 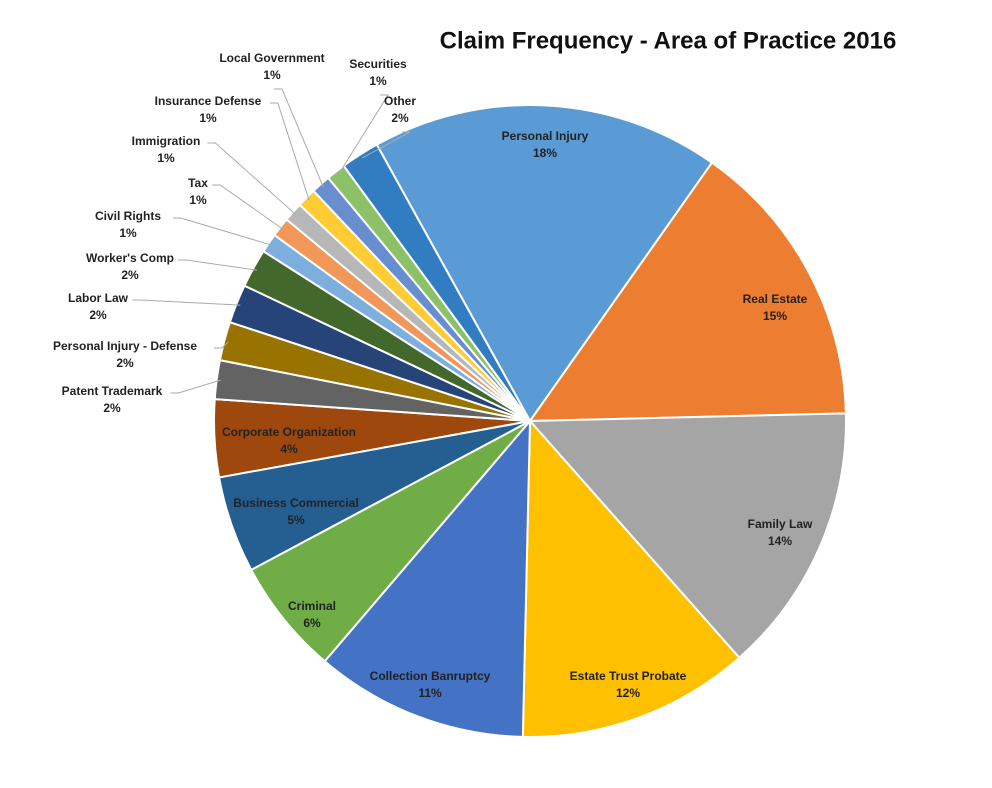 I want to click on data-label-name: Immigration, so click(x=166, y=141).